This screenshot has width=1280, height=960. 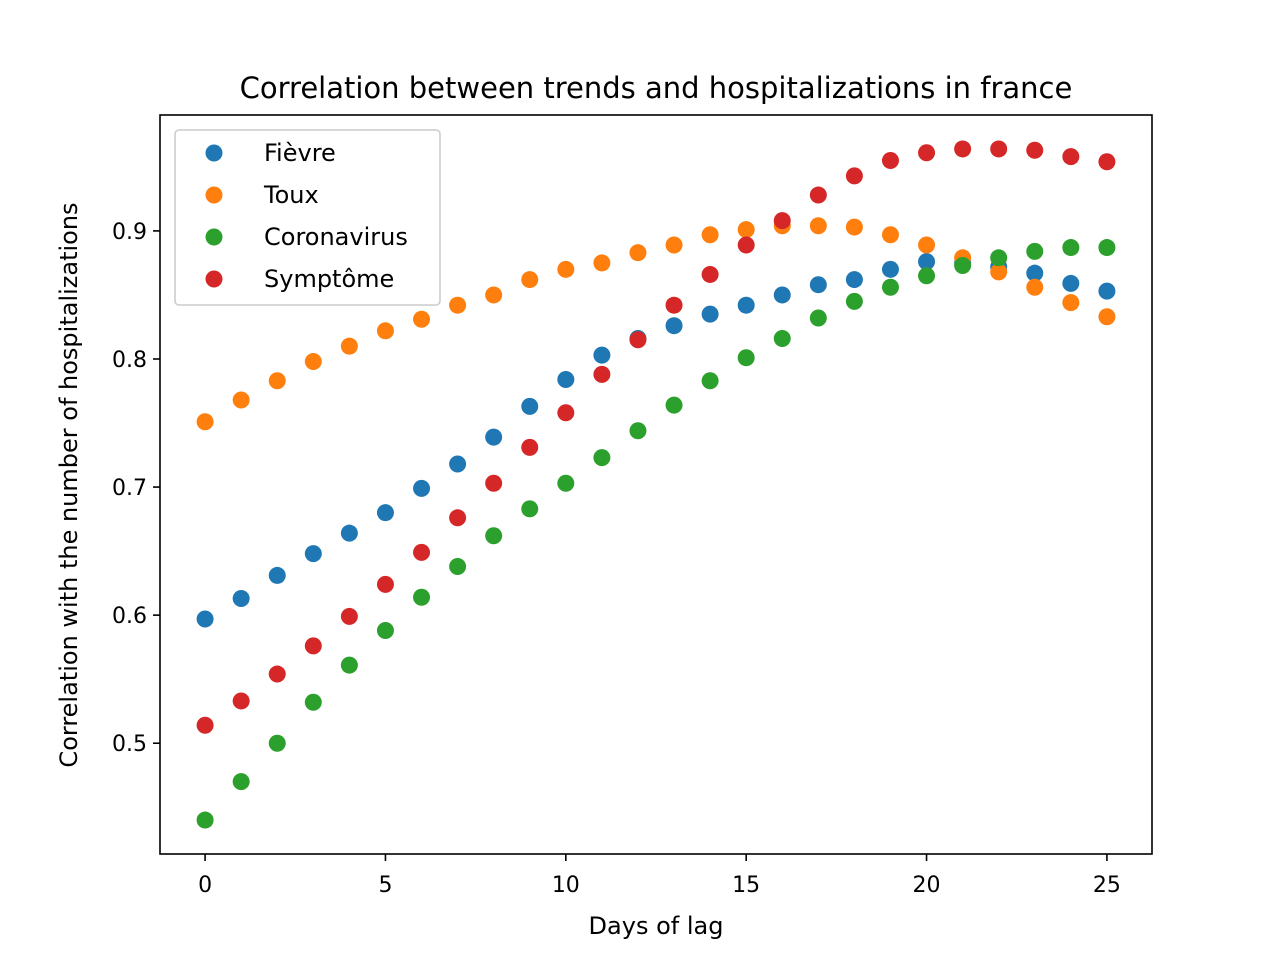 I want to click on y-tick-label: 0.9, so click(x=129, y=232).